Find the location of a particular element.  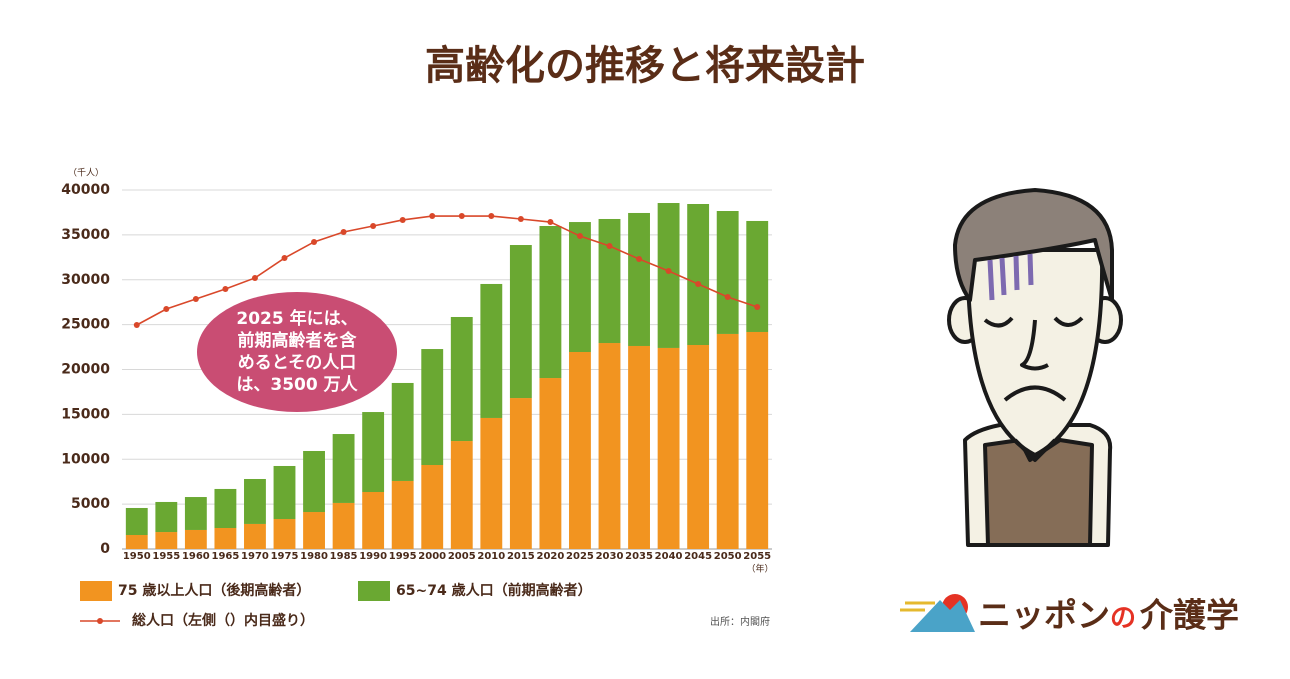

logo-wind is located at coordinates (917, 606).